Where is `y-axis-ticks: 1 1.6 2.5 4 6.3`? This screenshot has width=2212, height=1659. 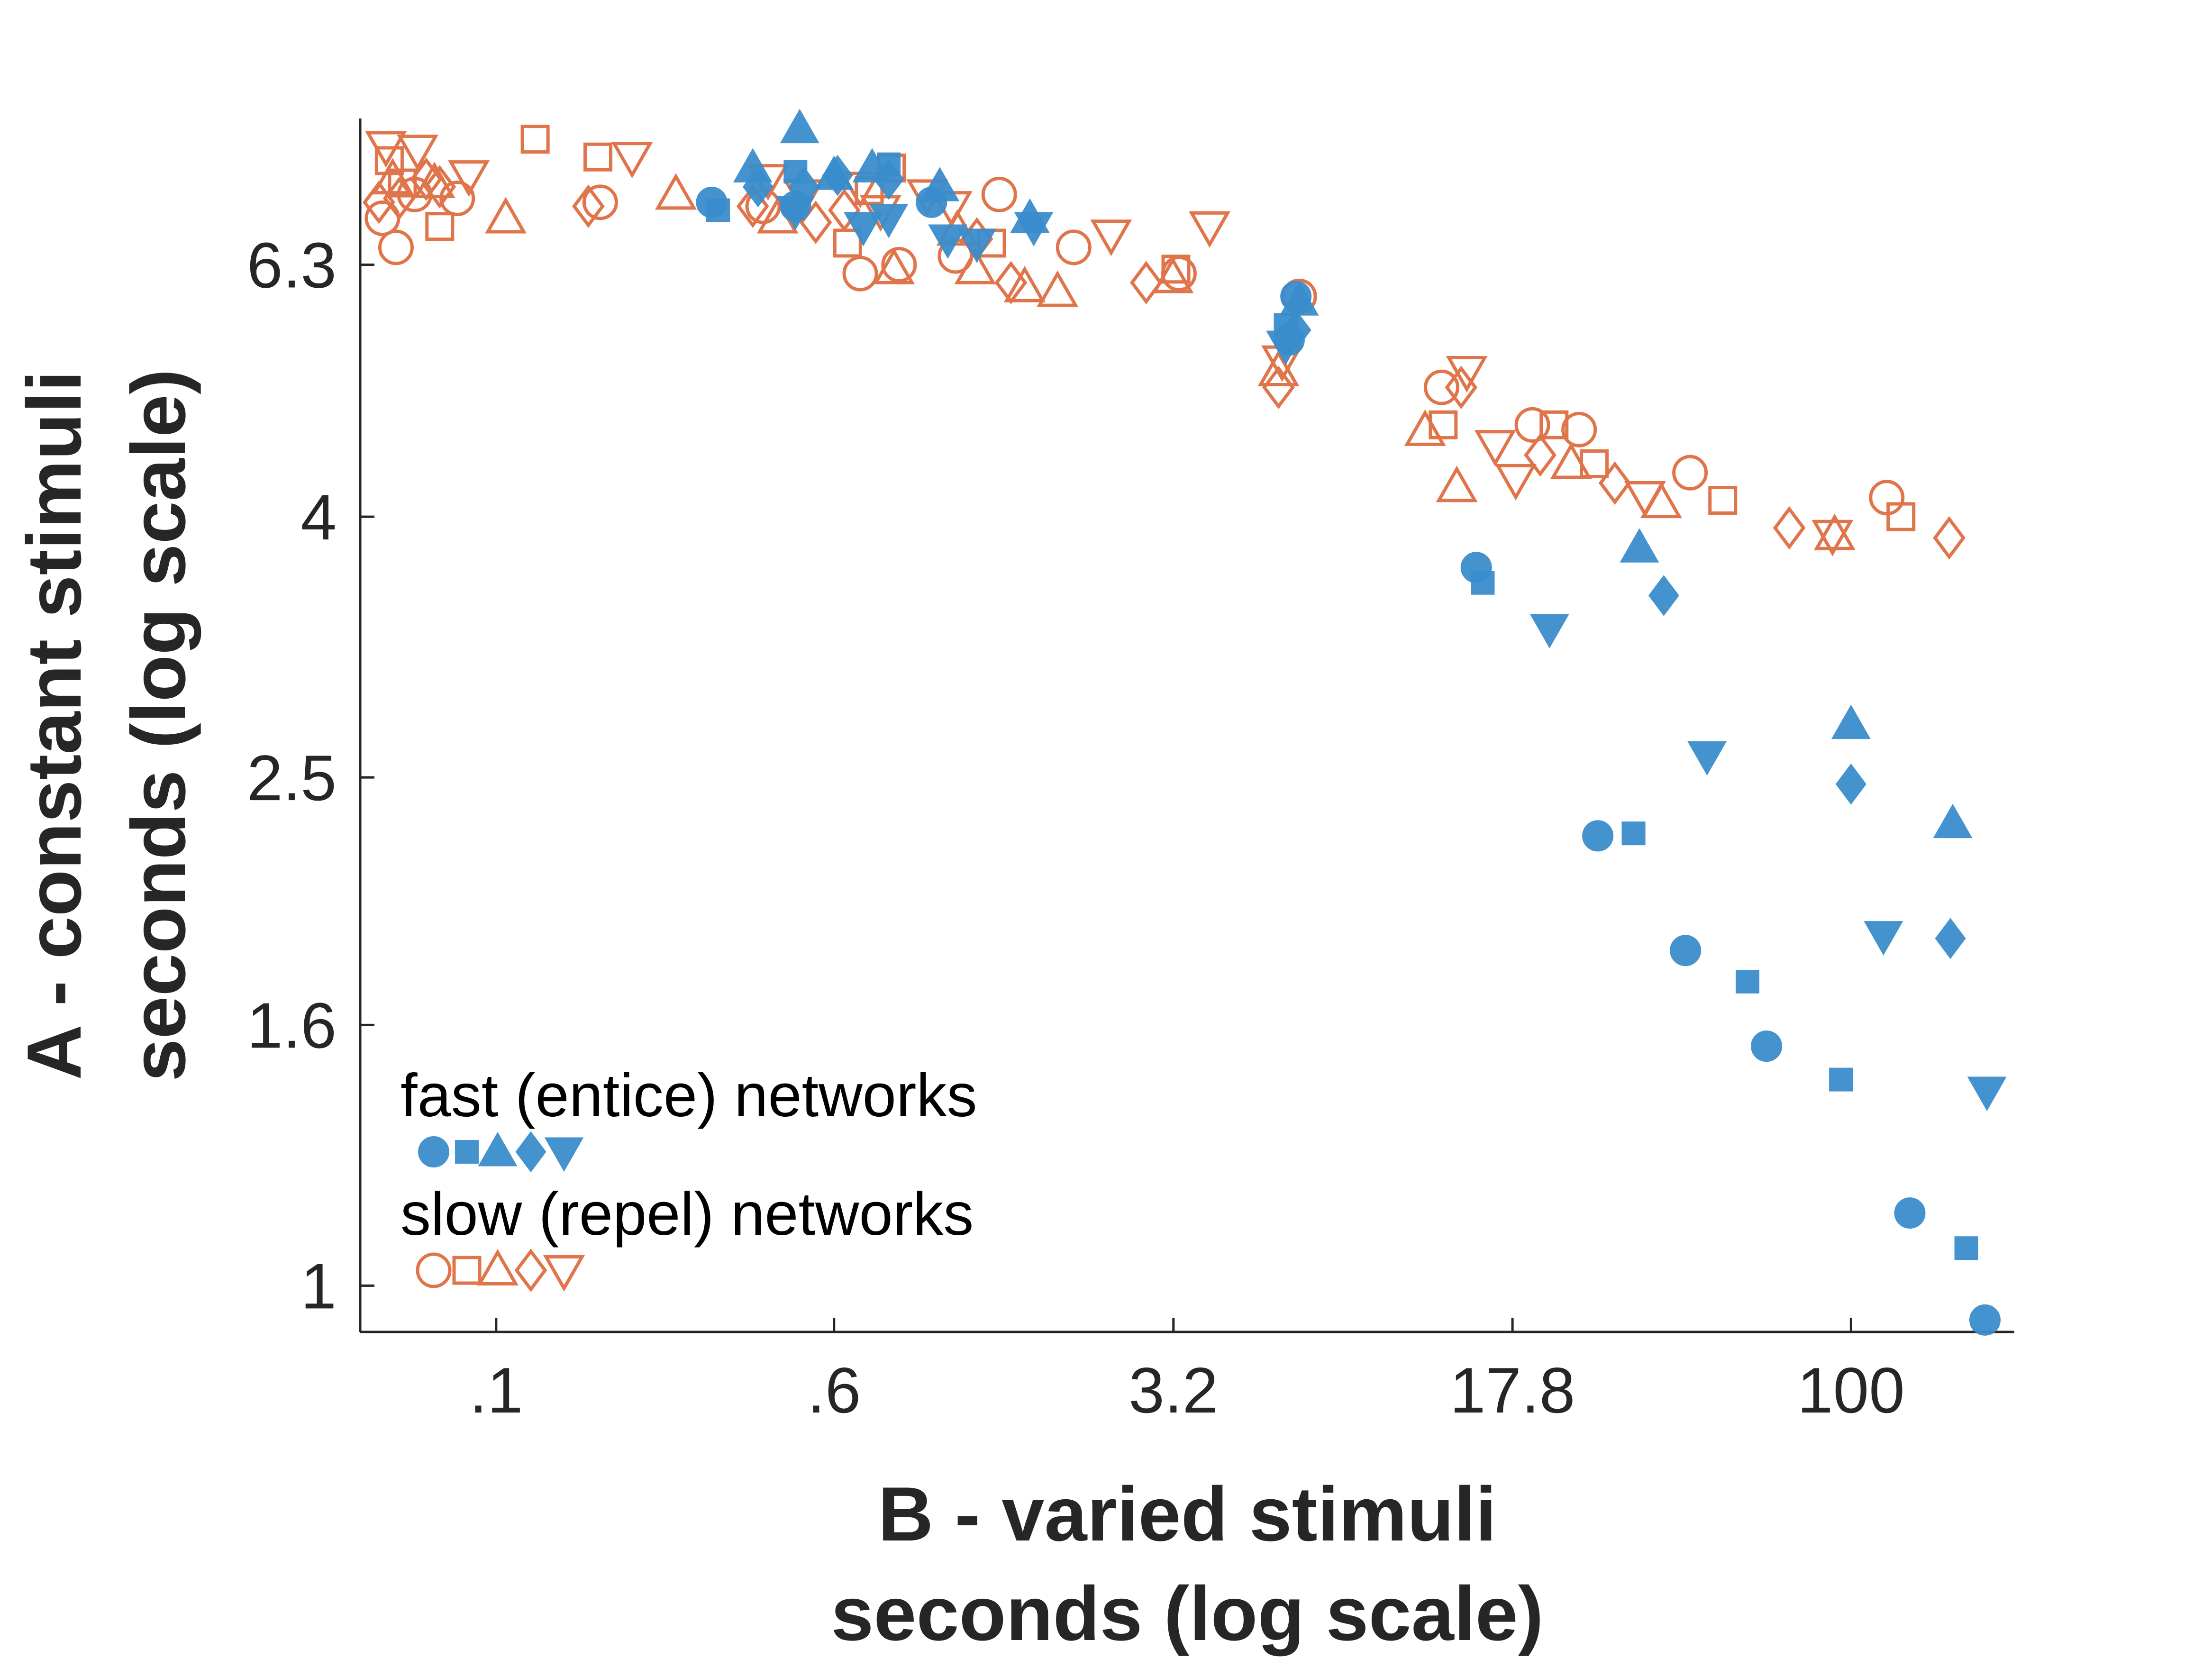
y-axis-ticks: 1 1.6 2.5 4 6.3 is located at coordinates (310, 775).